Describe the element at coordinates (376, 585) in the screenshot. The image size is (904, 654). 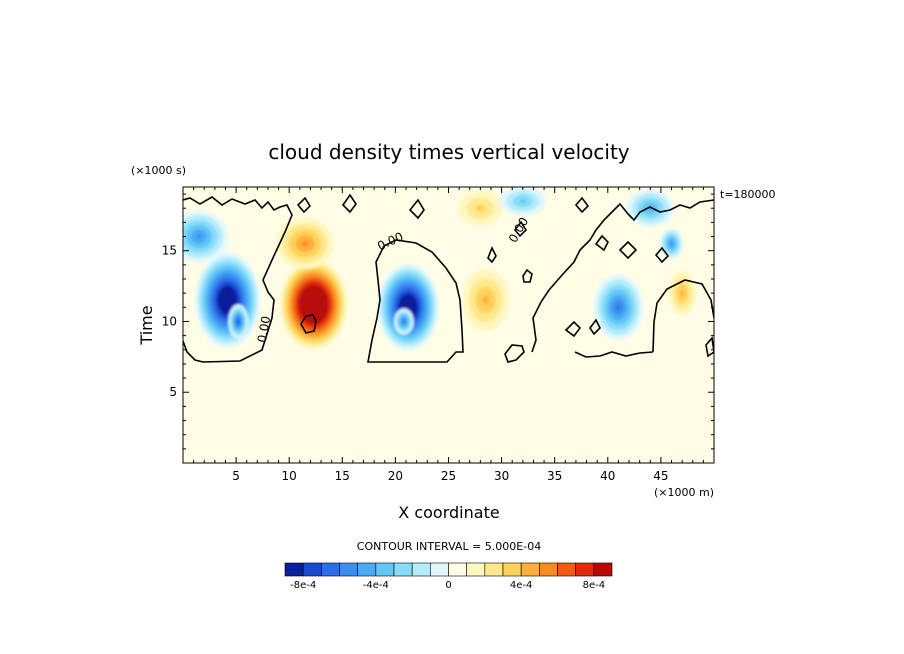
I see `colorbar-tick-label: -4e-4` at that location.